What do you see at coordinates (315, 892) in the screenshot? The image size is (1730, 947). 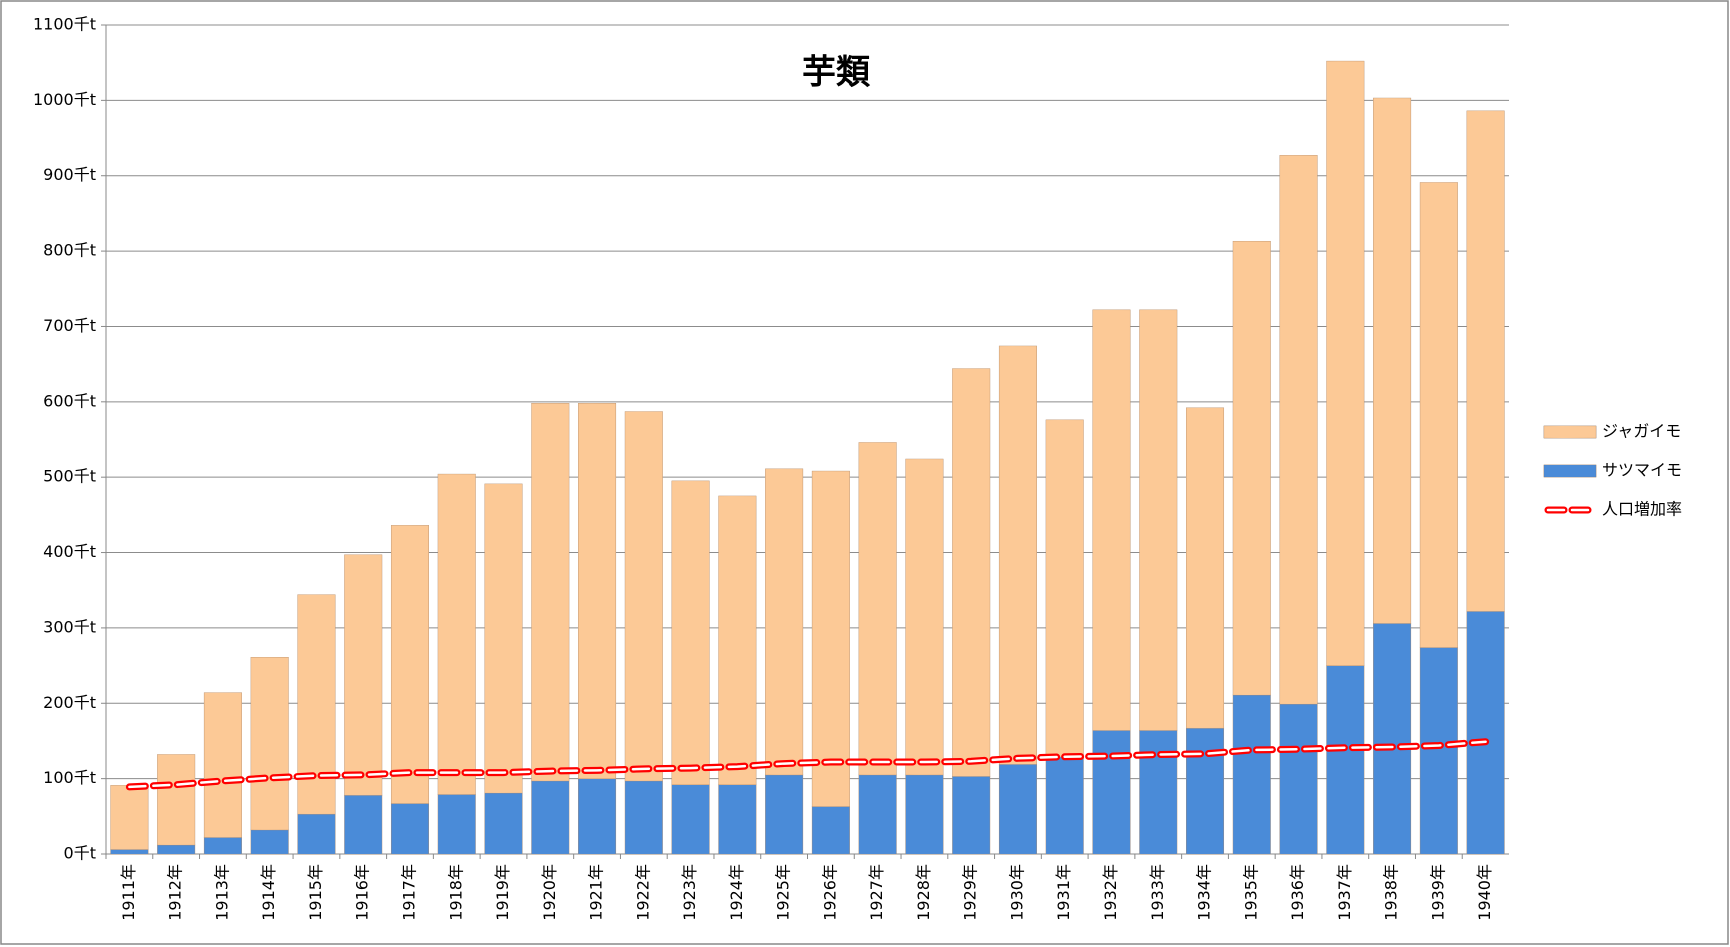 I see `x-tick-label: 1915年` at bounding box center [315, 892].